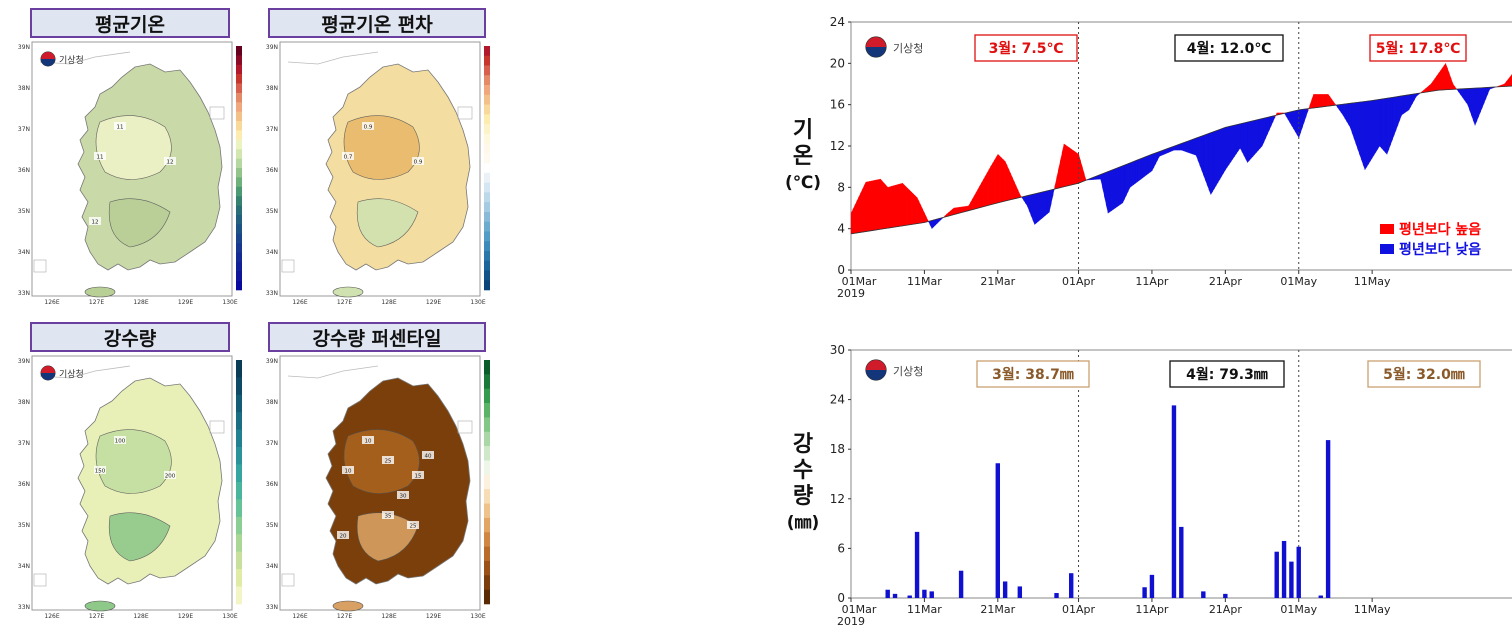 This screenshot has height=640, width=1512. Describe the element at coordinates (803, 497) in the screenshot. I see `precip-ylabel-line-3: 량` at that location.